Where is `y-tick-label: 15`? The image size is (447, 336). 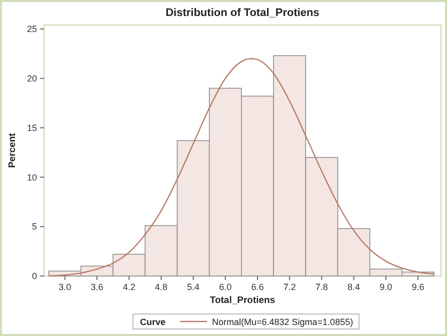
y-tick-label: 15 is located at coordinates (31, 127).